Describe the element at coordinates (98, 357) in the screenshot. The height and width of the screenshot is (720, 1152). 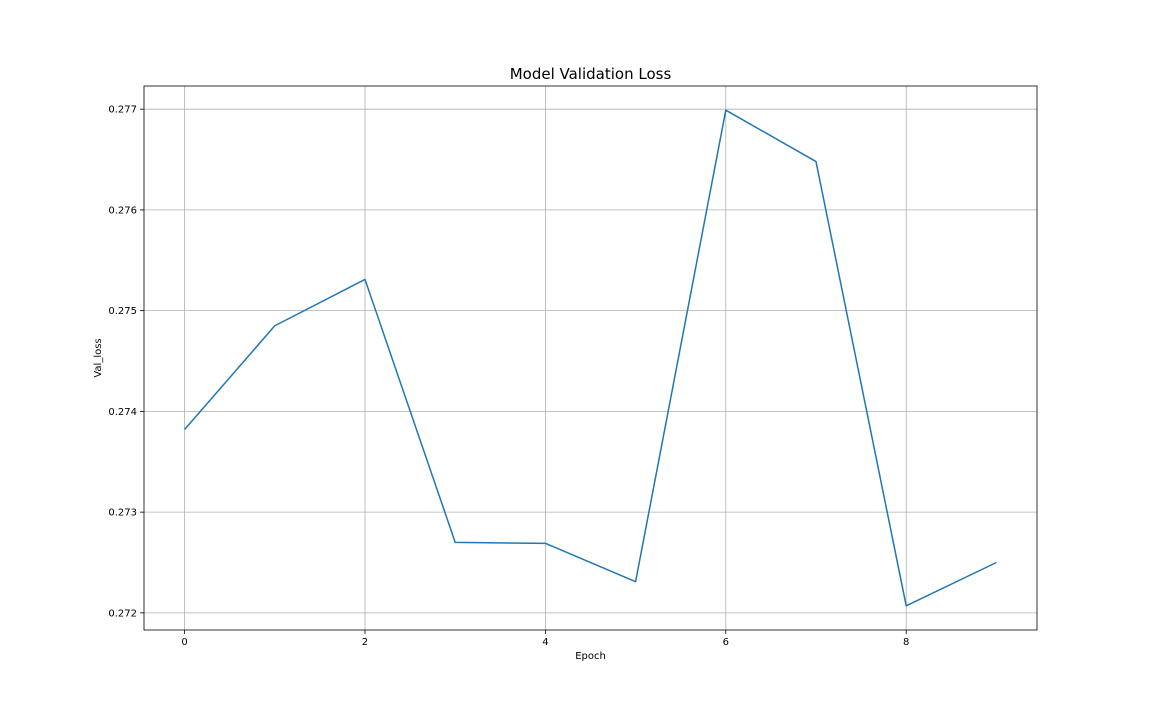
I see `y-axis-label: Val_loss` at that location.